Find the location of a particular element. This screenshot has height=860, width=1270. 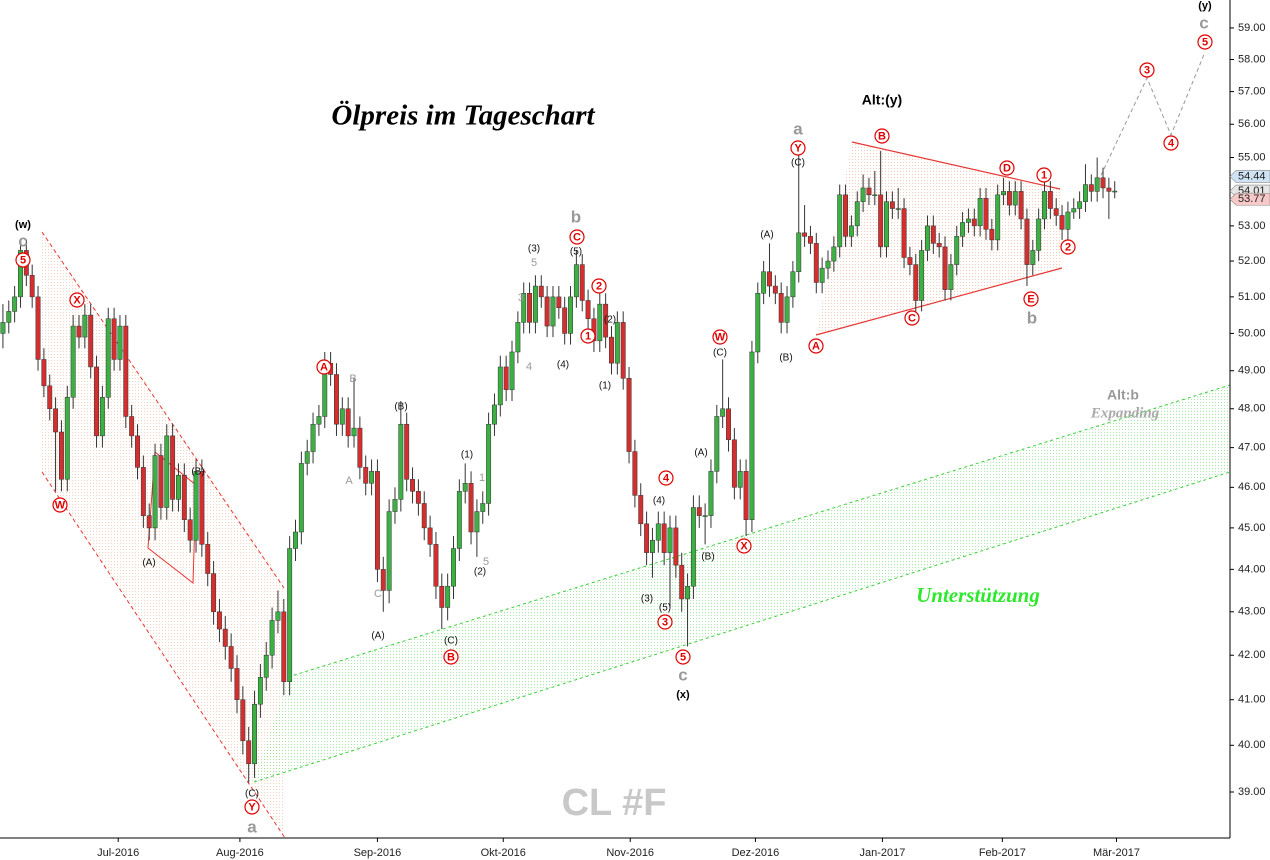

y-tick-label: 44.00 is located at coordinates (1252, 569).